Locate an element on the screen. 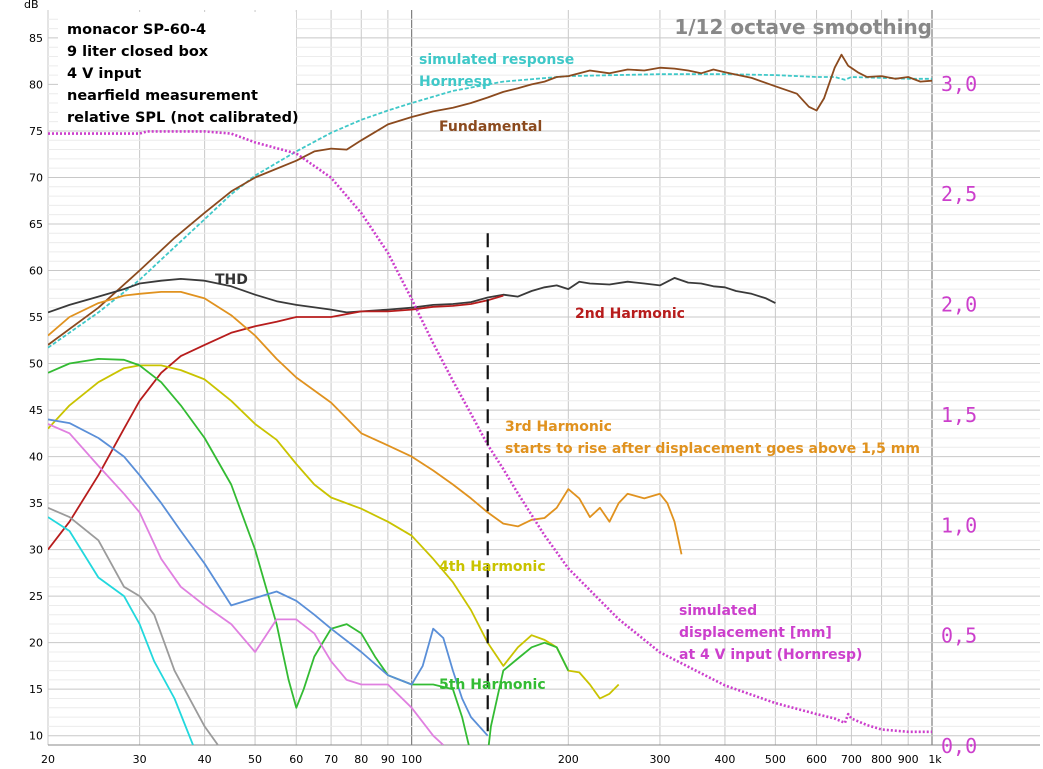 The width and height of the screenshot is (1043, 769). info-line: relative SPL (not calibrated) is located at coordinates (183, 118).